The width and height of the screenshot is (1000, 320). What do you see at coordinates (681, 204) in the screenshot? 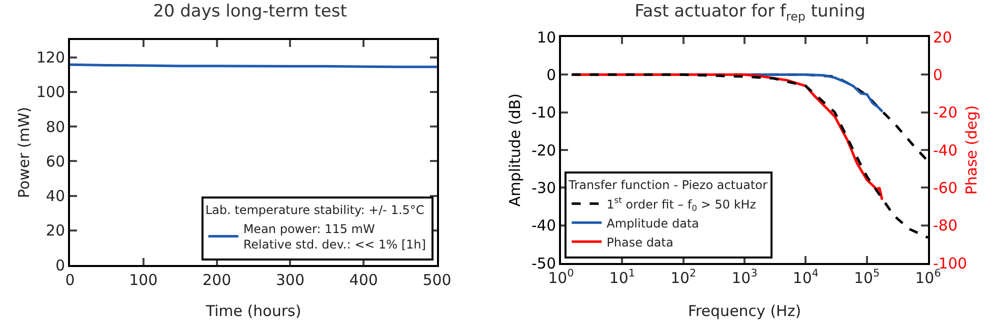
I see `legend-label: 1$^{st}$ order fit – f$_{0}$ > 50 kHz` at bounding box center [681, 204].